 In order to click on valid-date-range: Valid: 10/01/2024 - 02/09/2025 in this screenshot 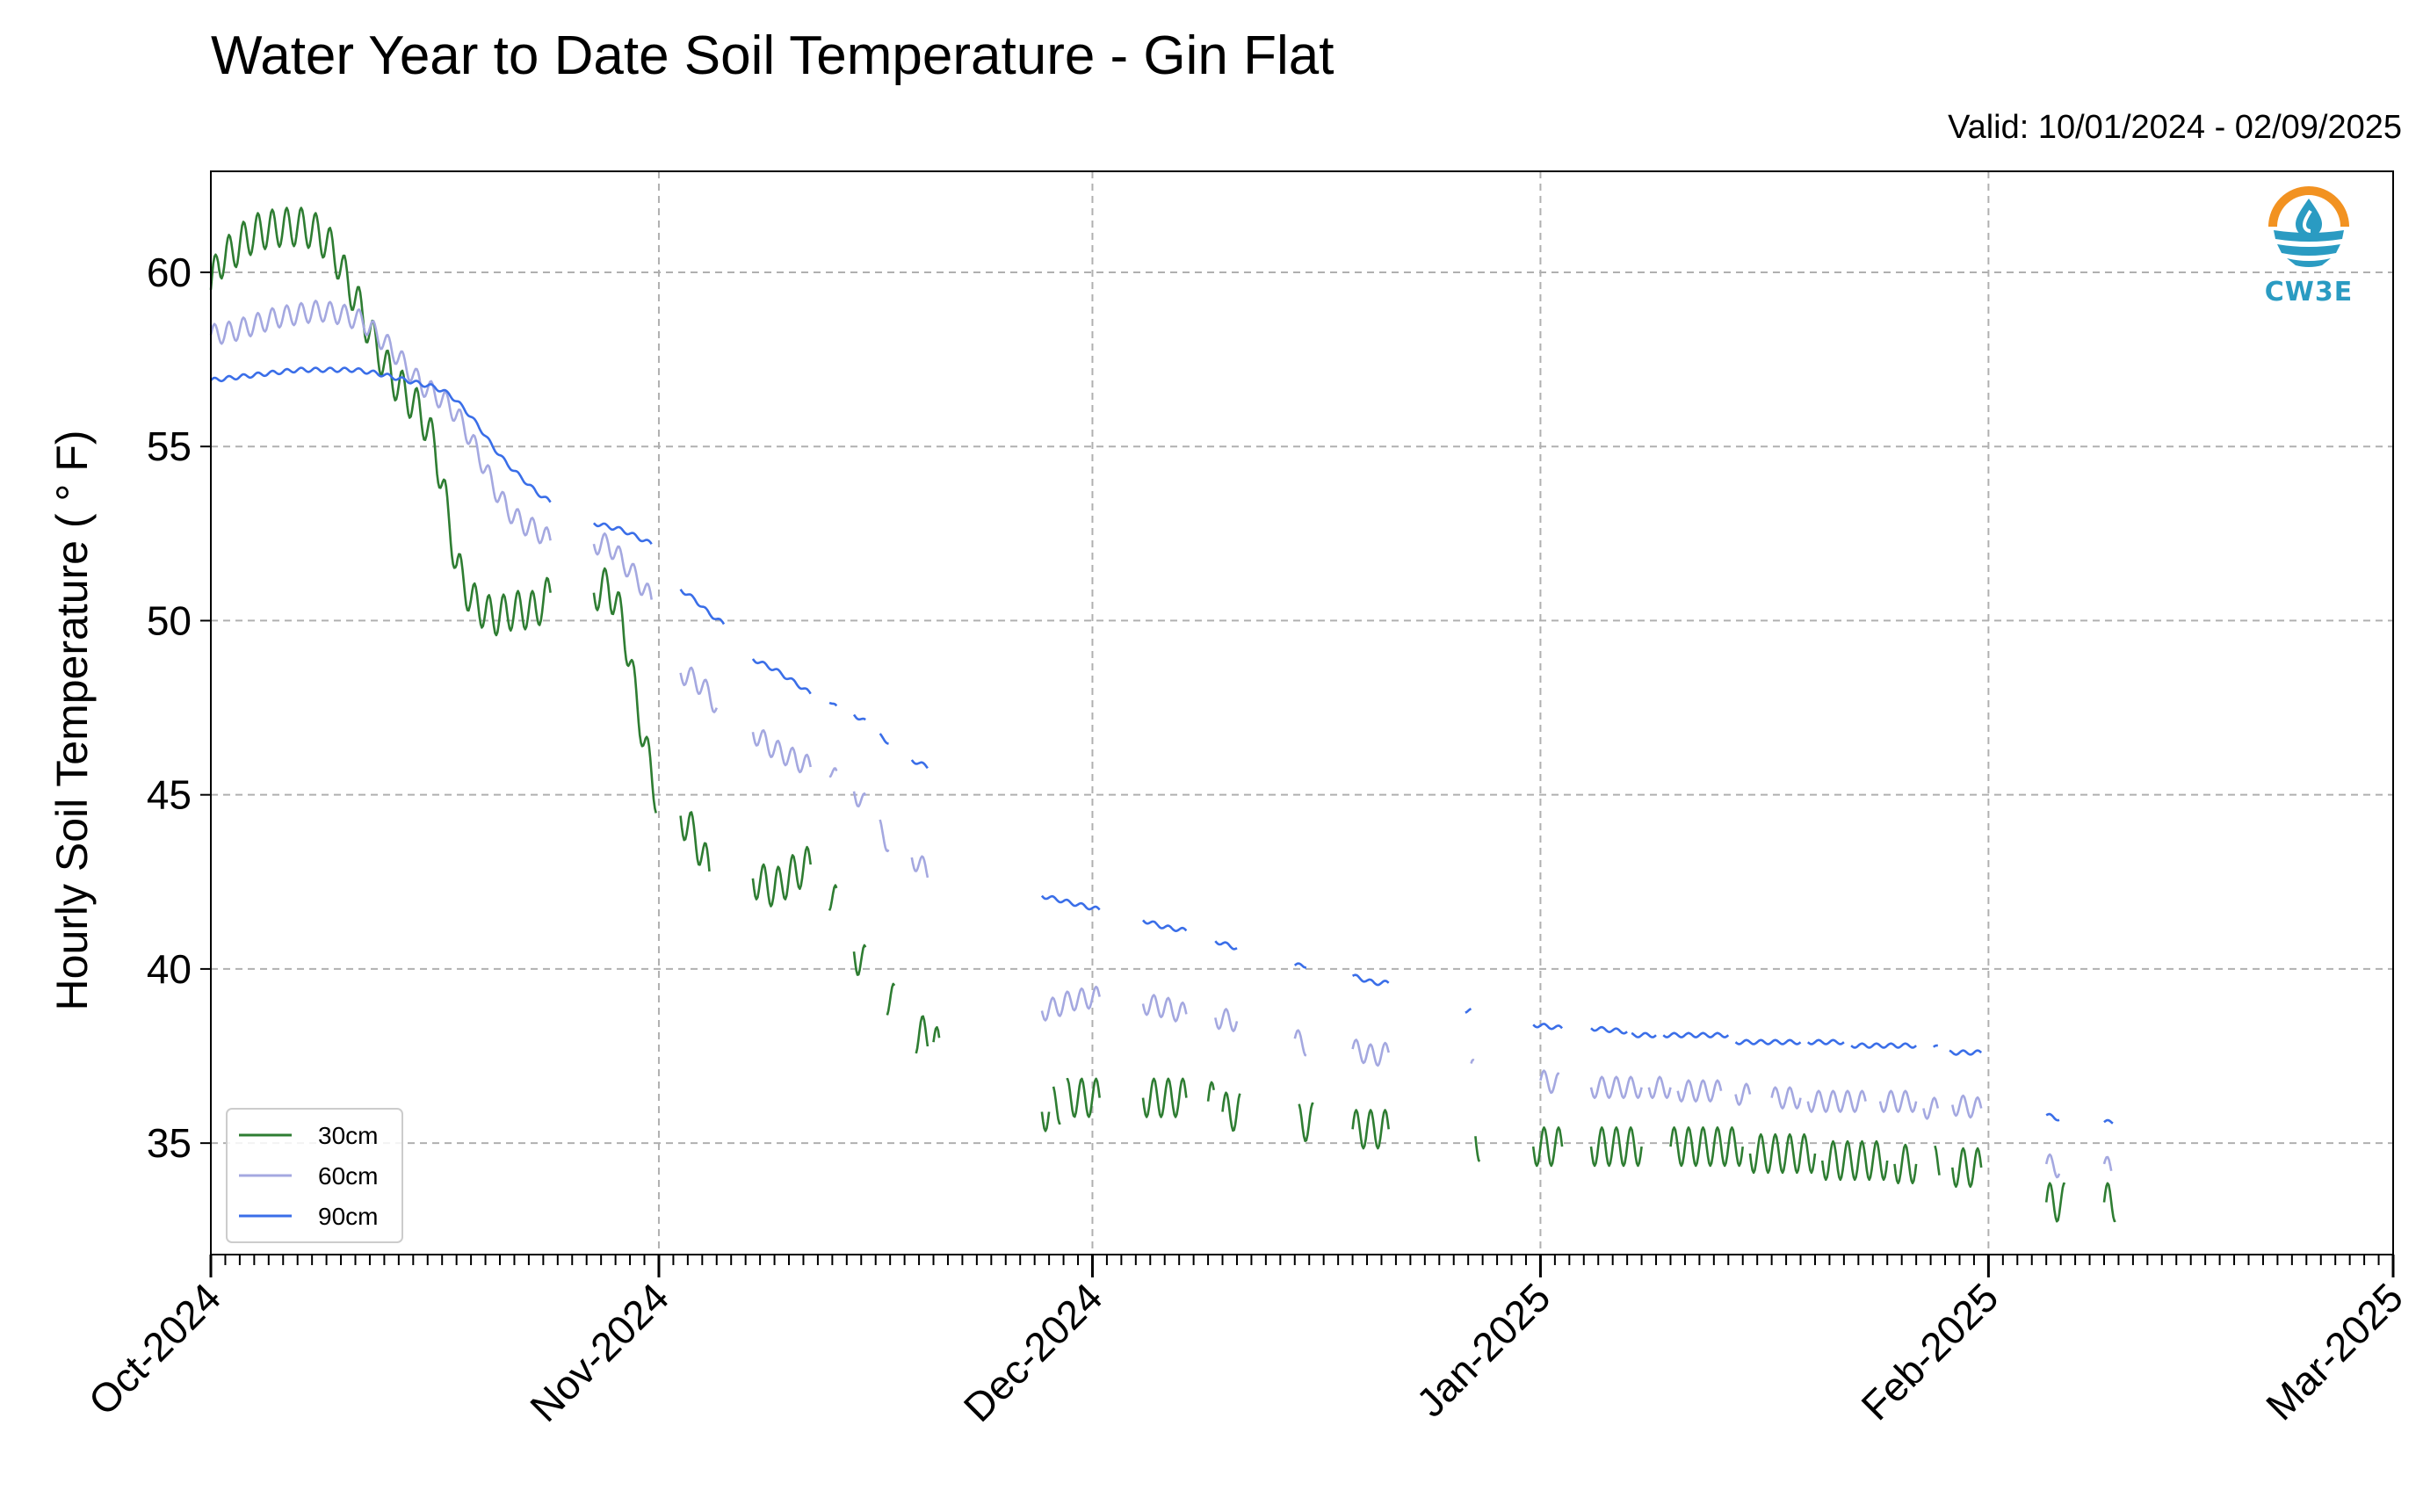, I will do `click(2175, 128)`.